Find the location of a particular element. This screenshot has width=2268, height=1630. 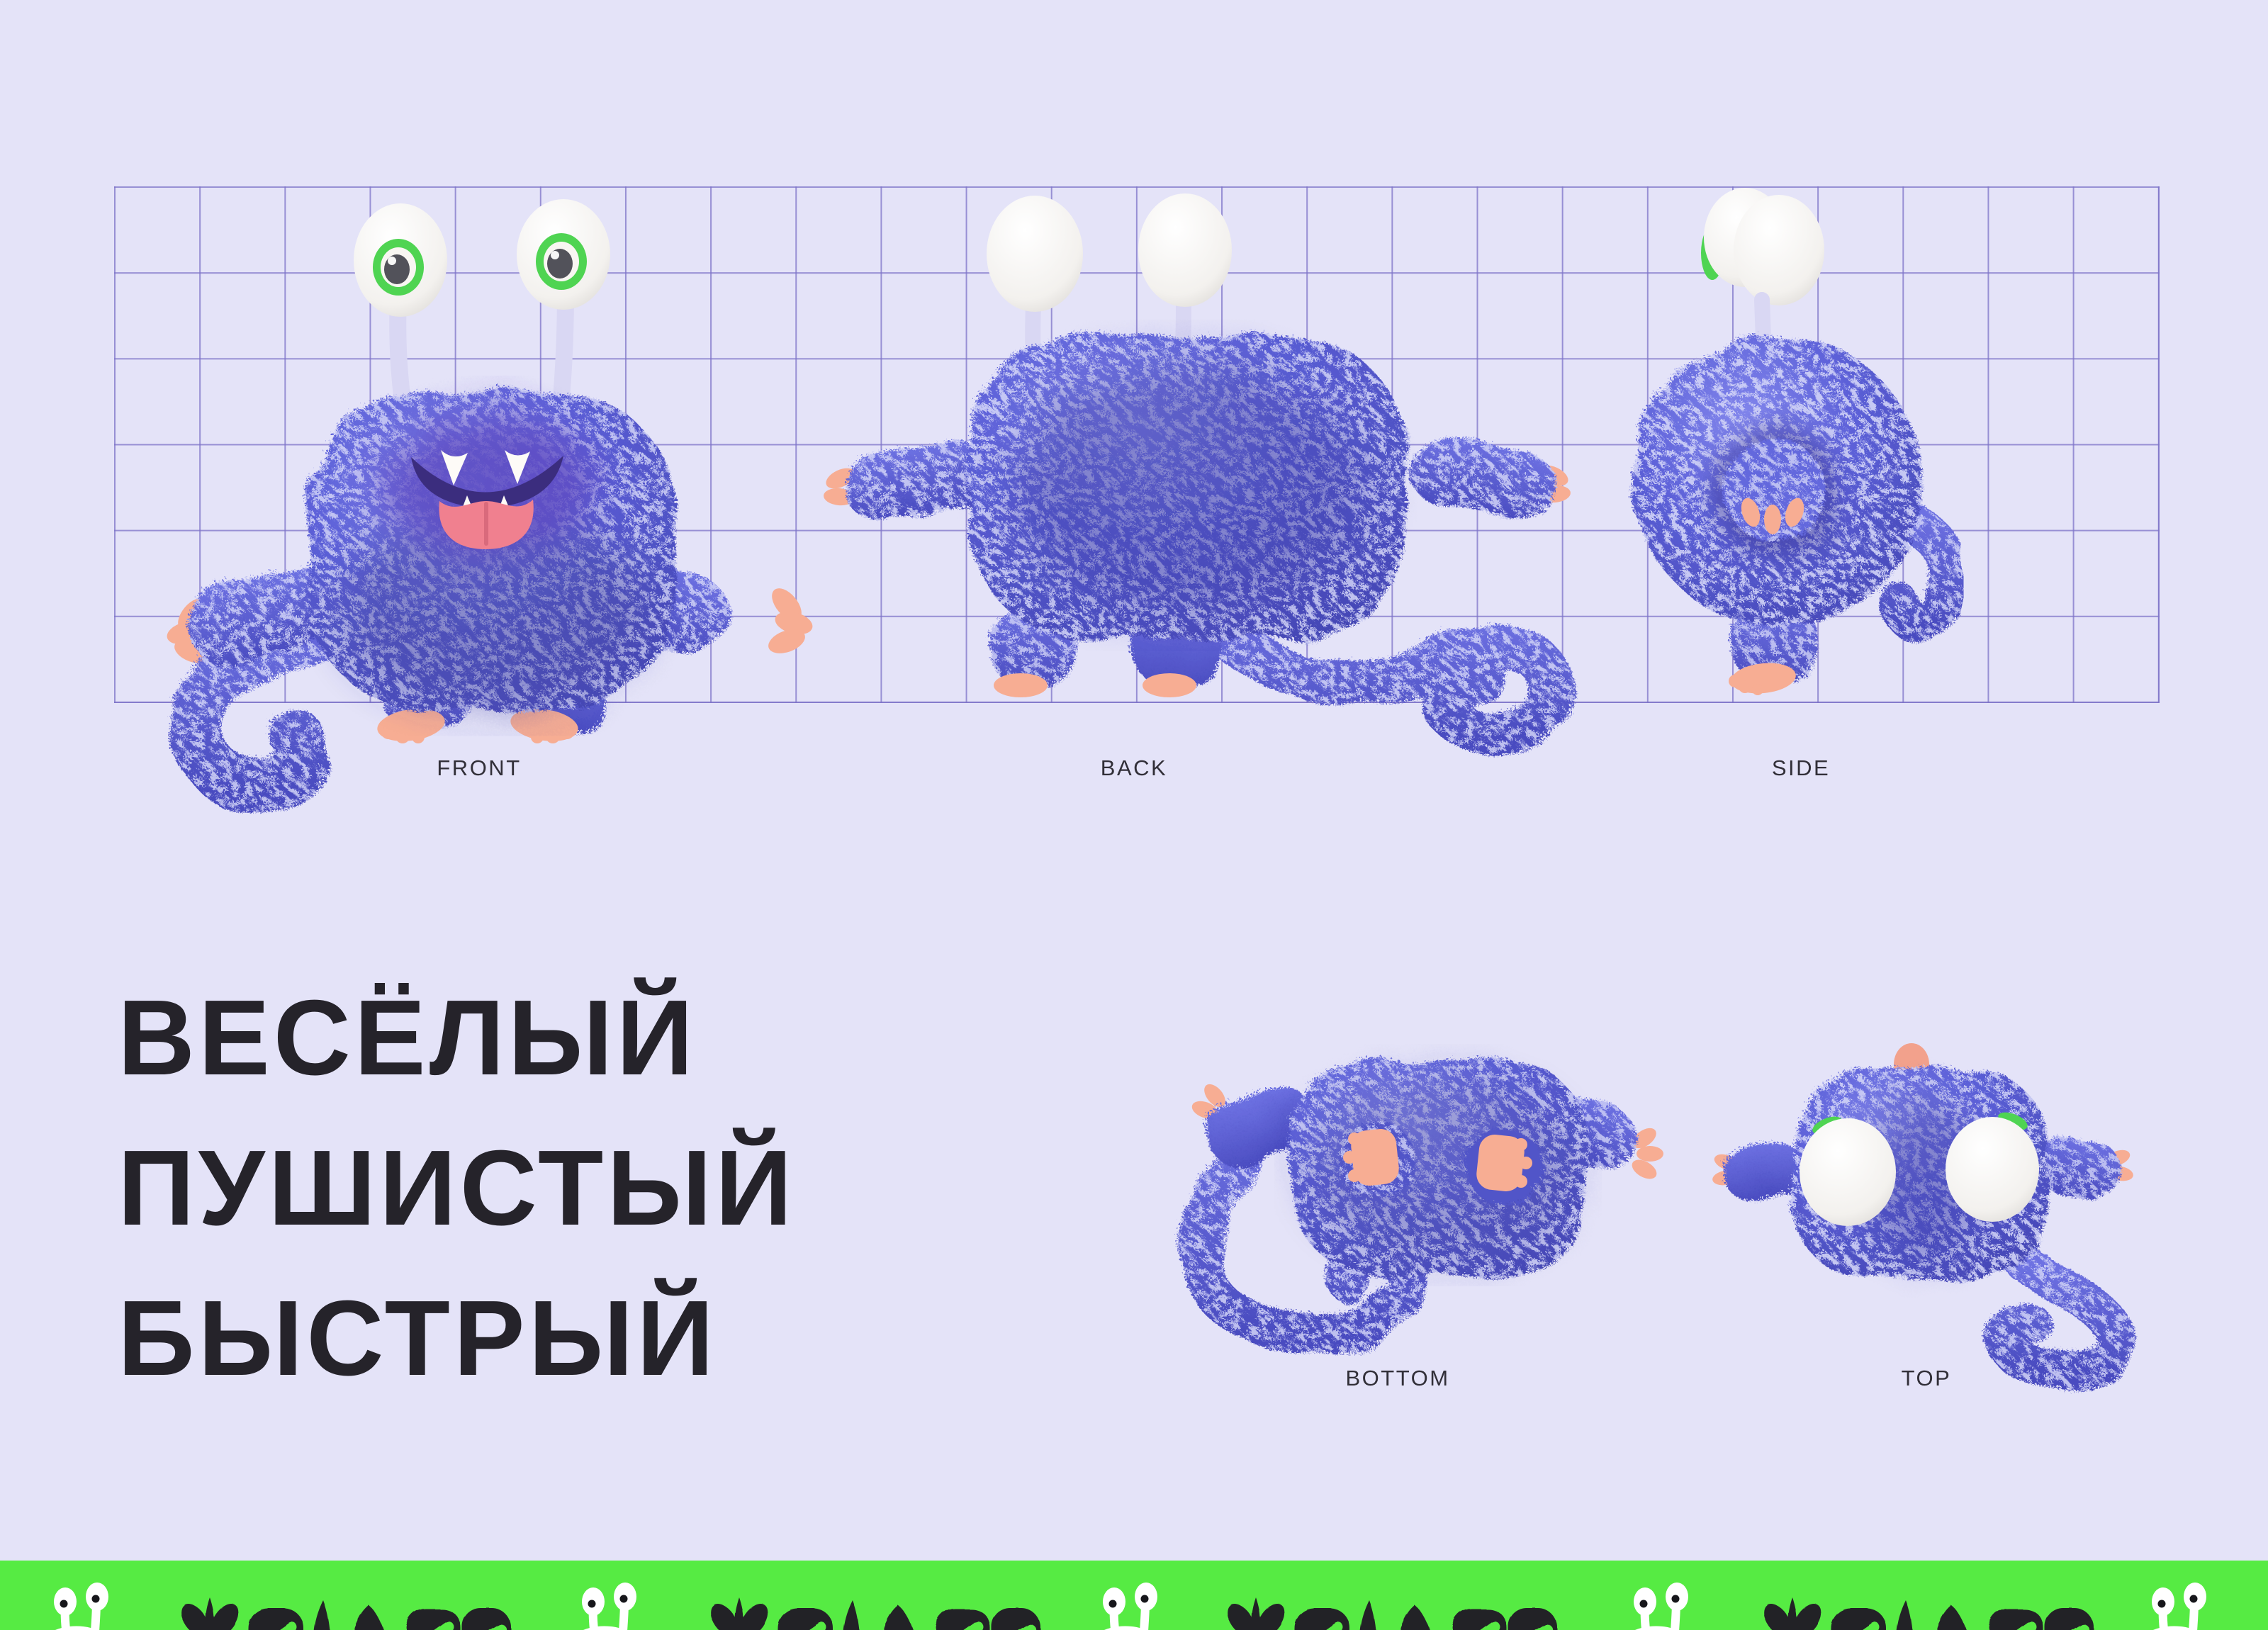

headline: ВЕСЁЛЫЙ ПУШИСТЫЙ БЫСТРЫЙ is located at coordinates (457, 1187).